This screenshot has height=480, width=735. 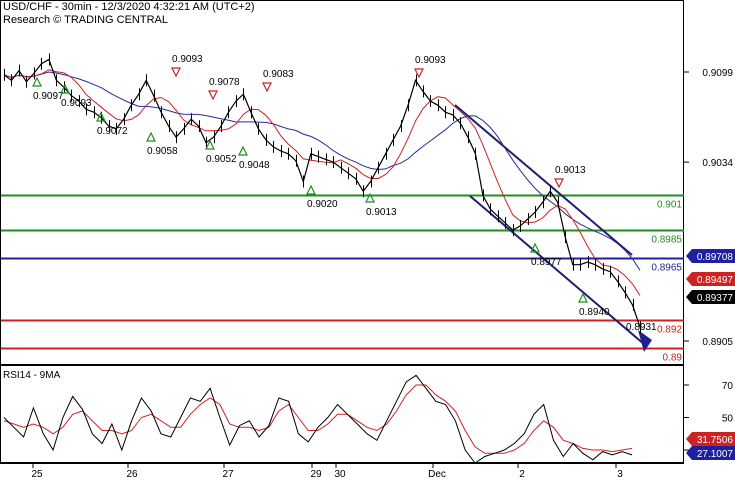 What do you see at coordinates (669, 330) in the screenshot?
I see `level-label: 0.892` at bounding box center [669, 330].